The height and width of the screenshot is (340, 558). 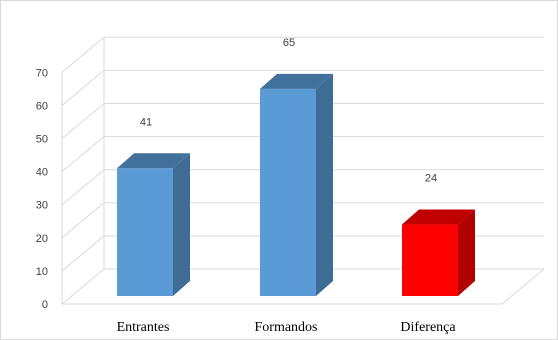 I want to click on data-label: 41, so click(x=146, y=122).